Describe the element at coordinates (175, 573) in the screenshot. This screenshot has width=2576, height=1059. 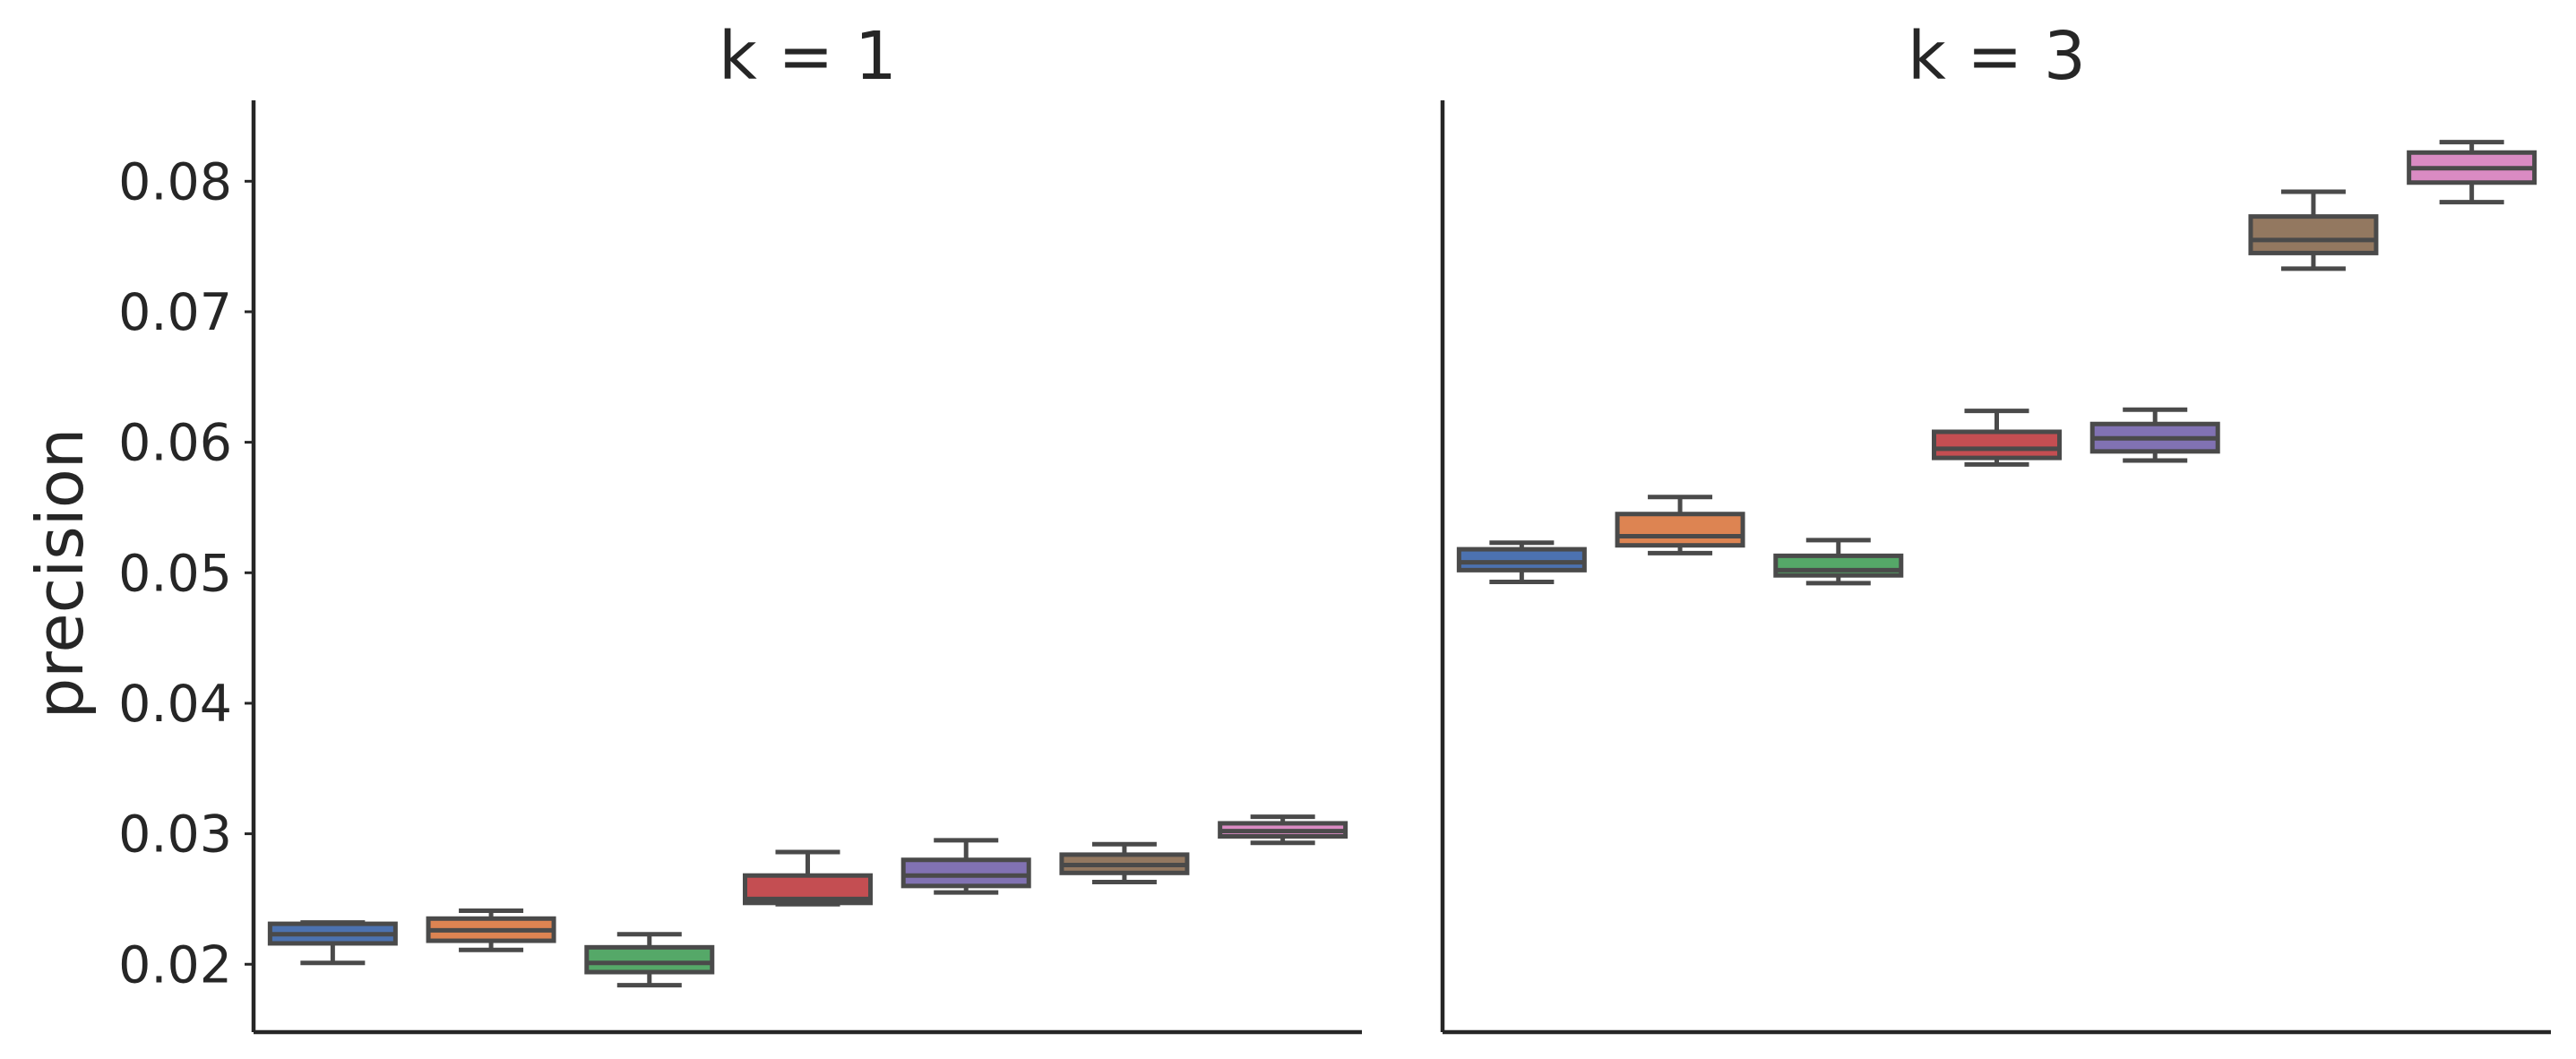
I see `y-tick-label: 0.05` at that location.